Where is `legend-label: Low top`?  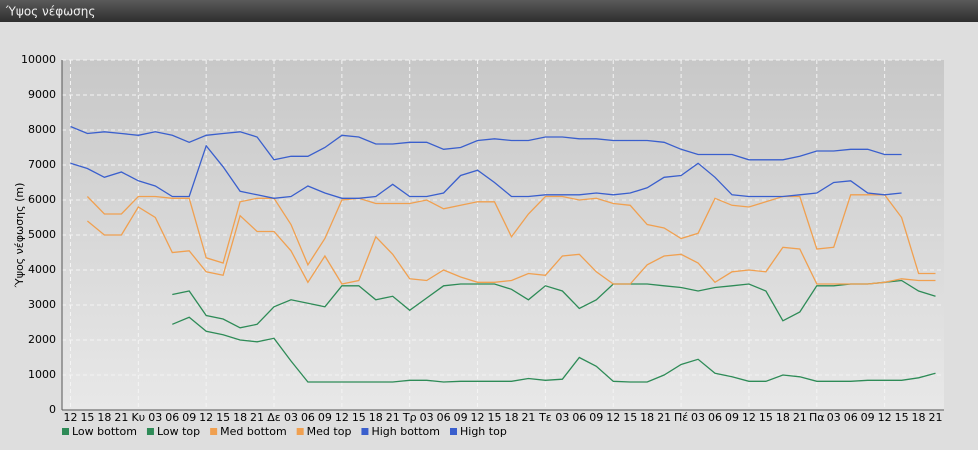
legend-label: Low top is located at coordinates (178, 431).